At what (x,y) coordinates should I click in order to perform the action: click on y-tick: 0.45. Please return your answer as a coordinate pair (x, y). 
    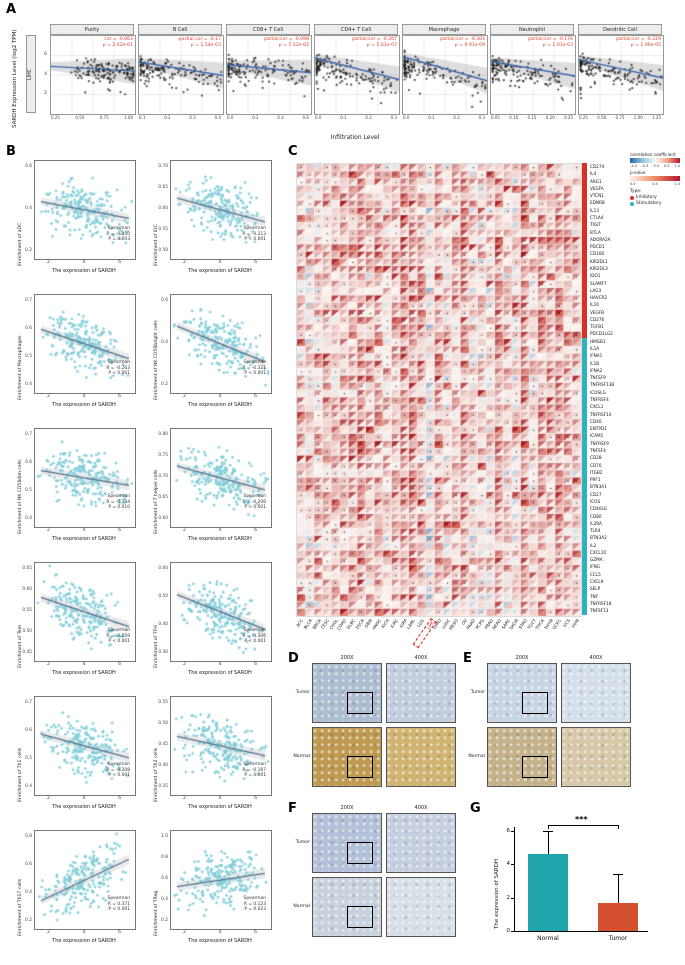
    Looking at the image, I should click on (27, 652).